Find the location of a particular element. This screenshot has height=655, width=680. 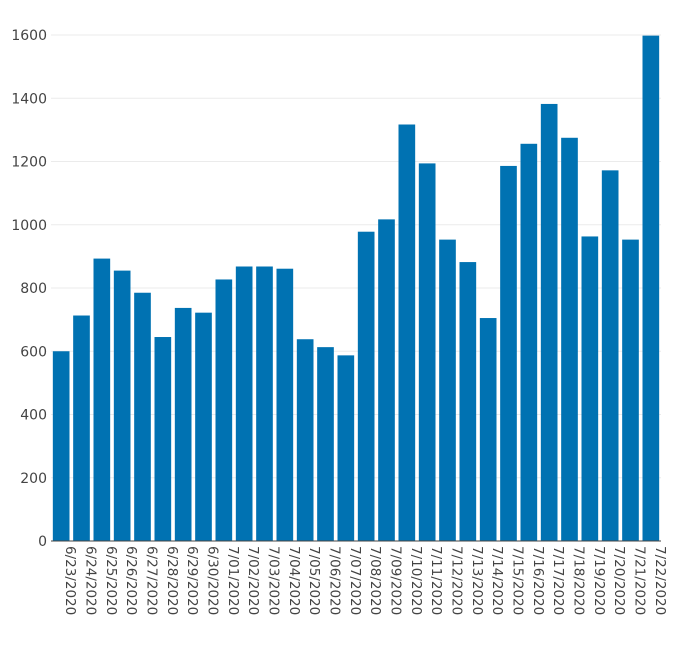

x-tick-label: 7/02/2020 is located at coordinates (253, 580).